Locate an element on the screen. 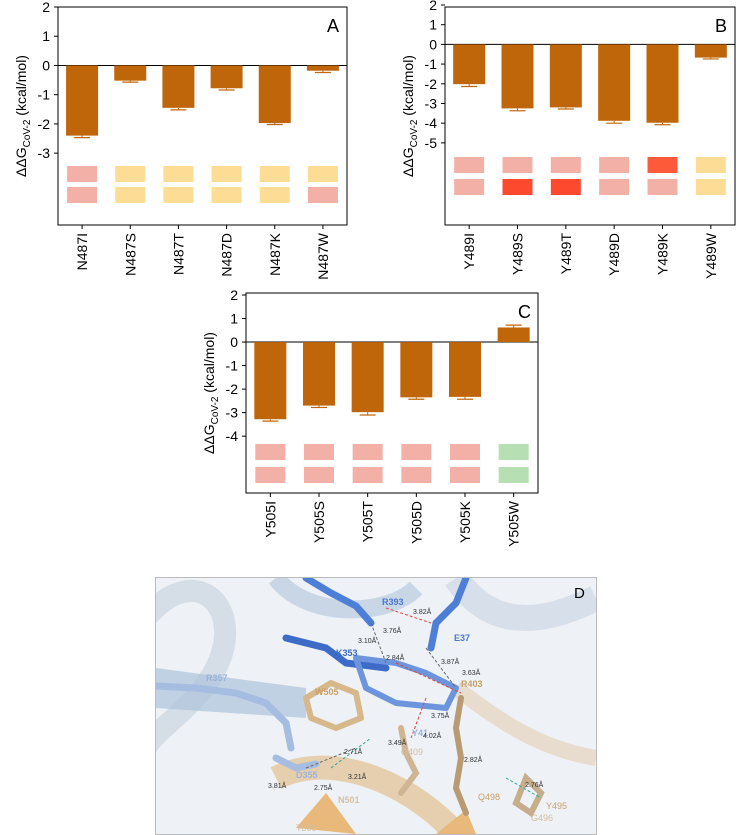  distance-label: 2.71Å is located at coordinates (353, 751).